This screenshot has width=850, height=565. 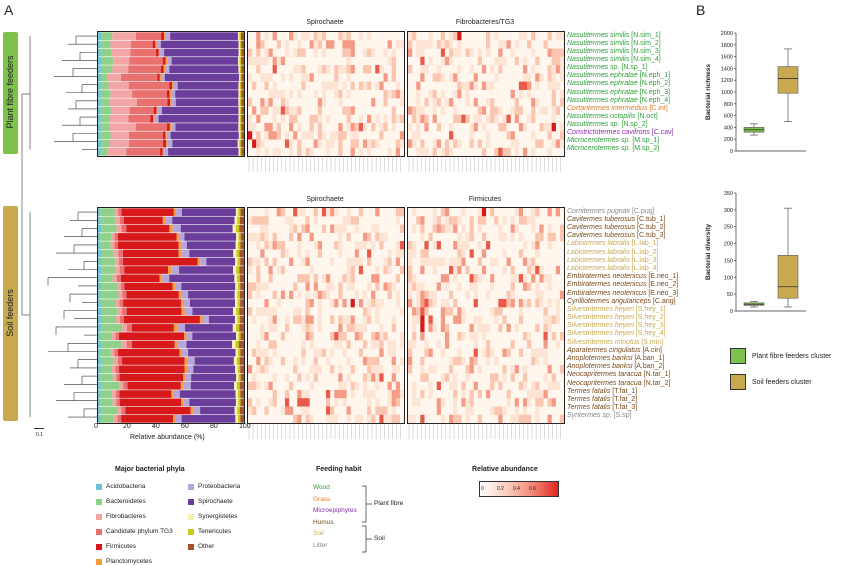 What do you see at coordinates (650, 227) in the screenshot?
I see `sample-code: [C.tub_2]` at bounding box center [650, 227].